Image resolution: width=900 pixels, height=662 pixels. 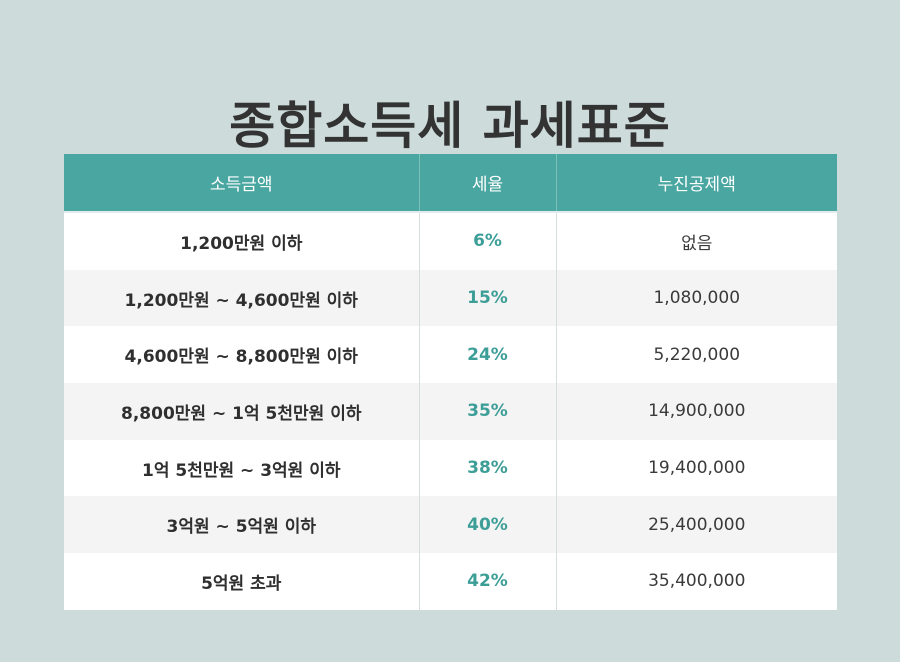 I want to click on table-row: 3억원 ~ 5억원 이하 40% 25,400,000, so click(x=450, y=525).